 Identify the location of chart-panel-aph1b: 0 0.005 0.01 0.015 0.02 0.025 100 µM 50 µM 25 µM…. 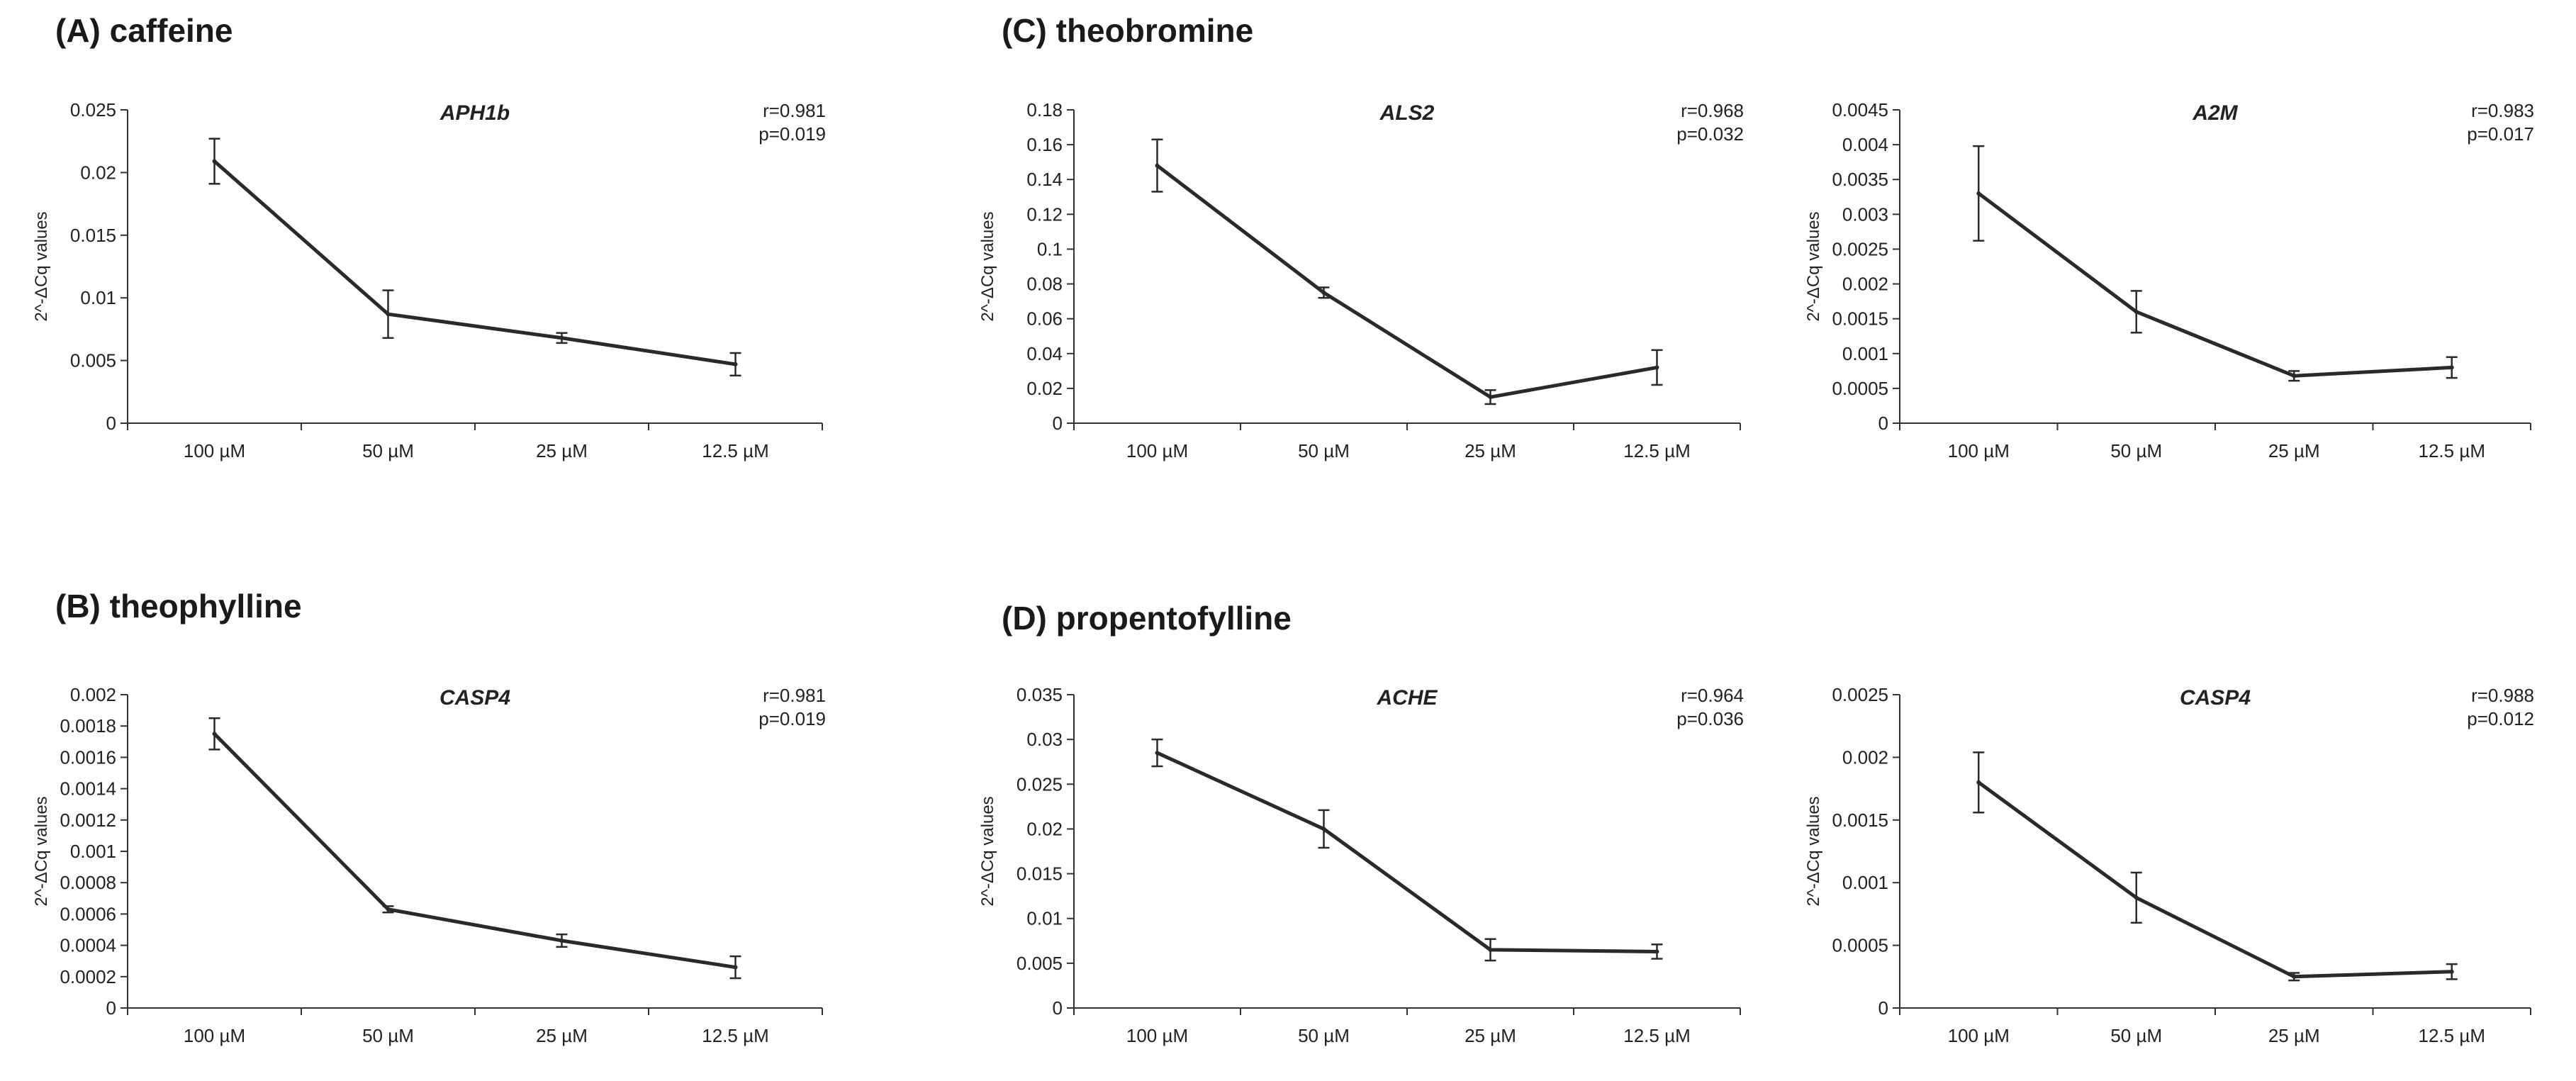
(429, 280).